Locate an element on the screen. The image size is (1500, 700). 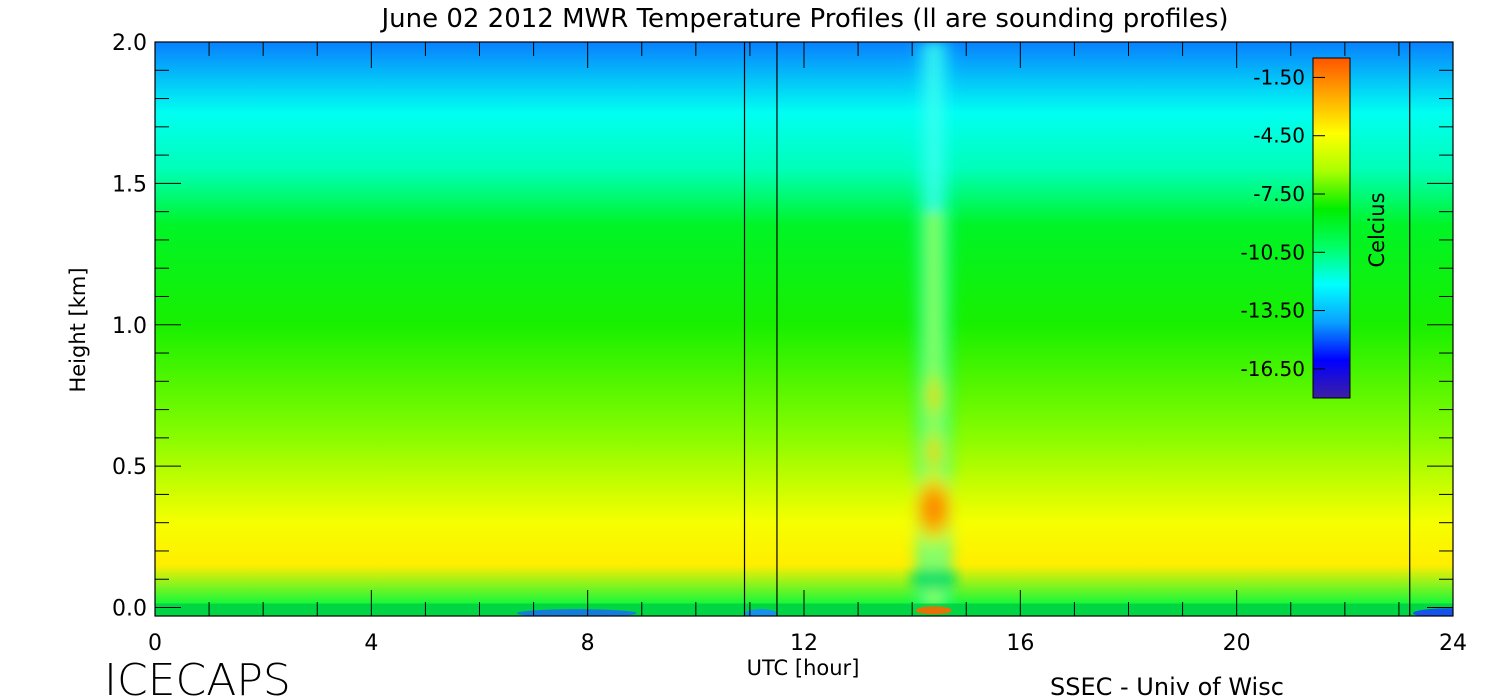
y-tick-label: 2.0 is located at coordinates (129, 43).